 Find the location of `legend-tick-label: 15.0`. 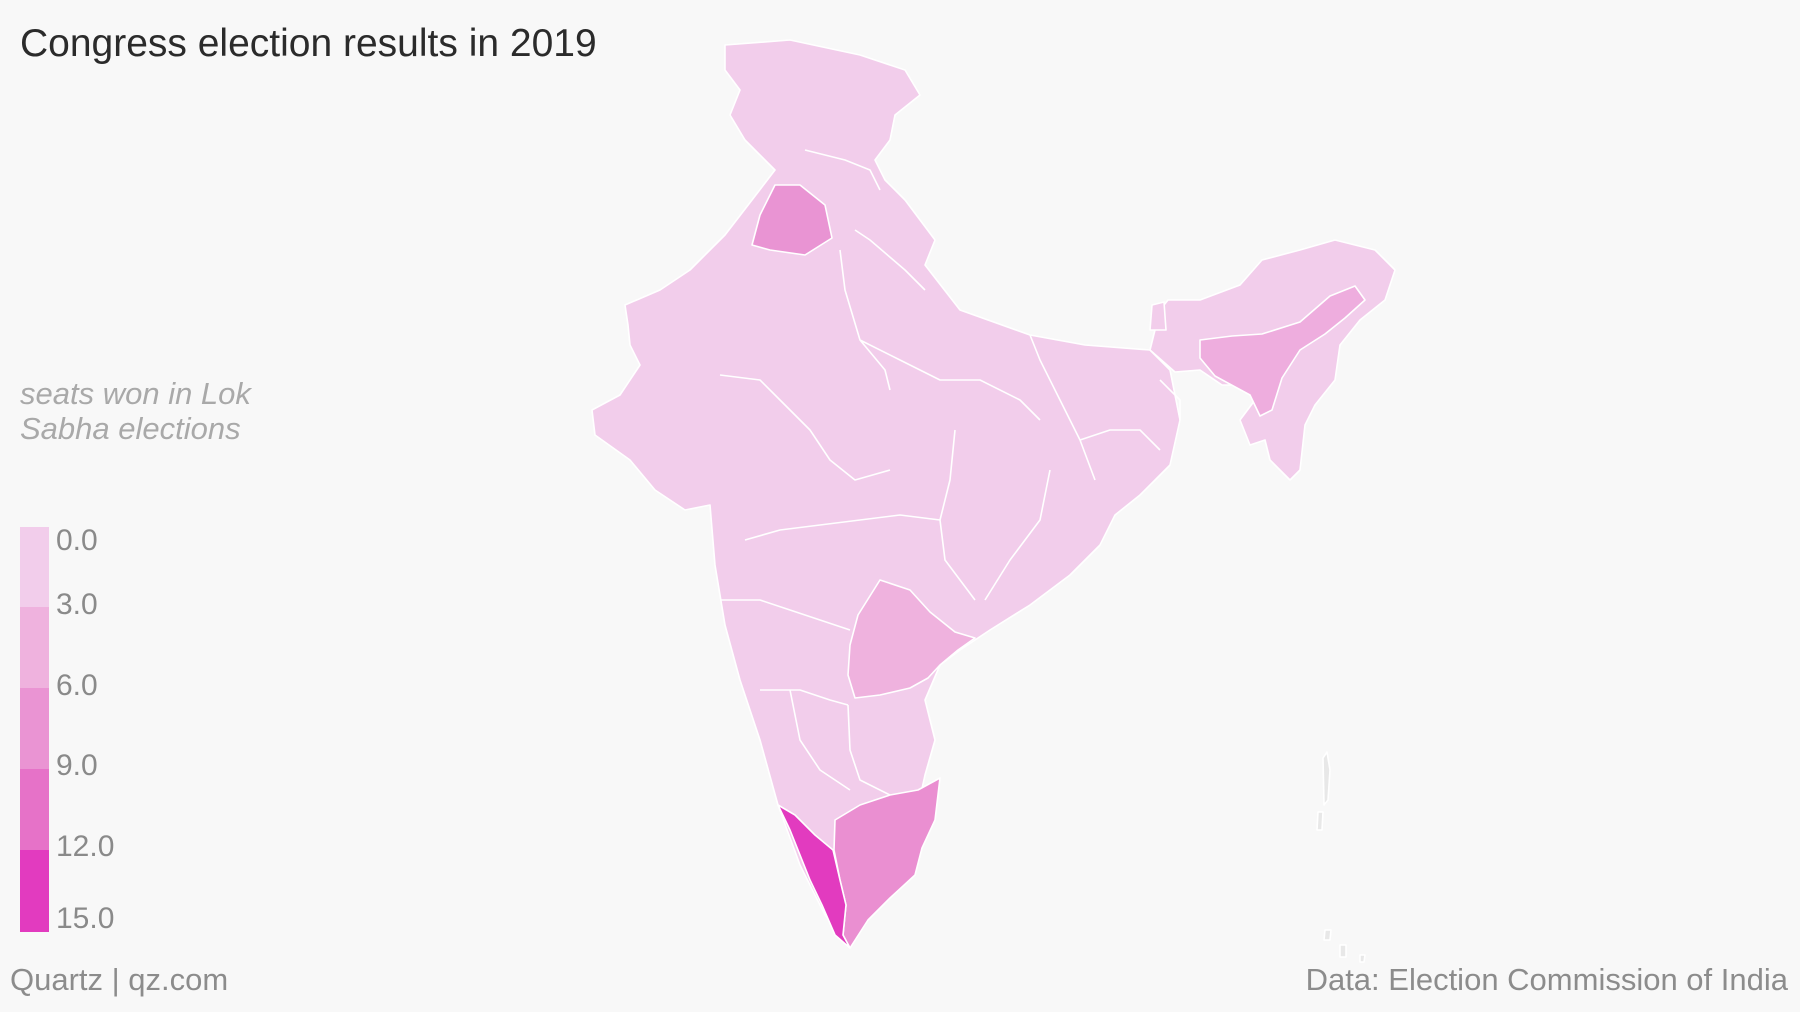

legend-tick-label: 15.0 is located at coordinates (85, 918).